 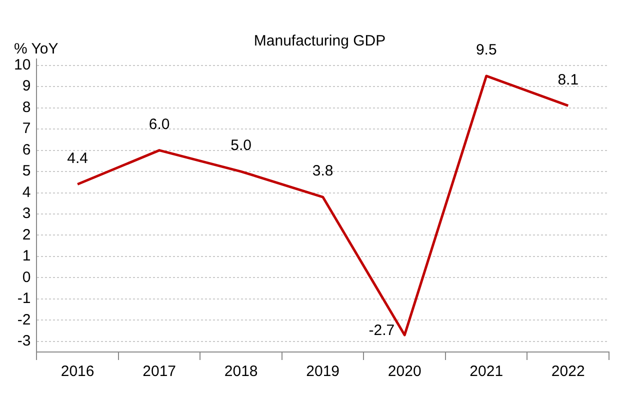 What do you see at coordinates (568, 79) in the screenshot?
I see `data-label: 8.1` at bounding box center [568, 79].